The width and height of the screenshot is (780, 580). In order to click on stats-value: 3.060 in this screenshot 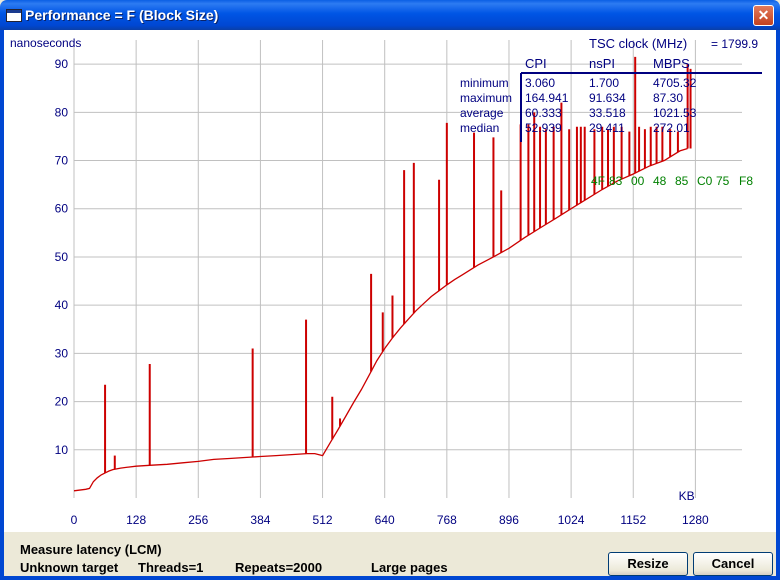, I will do `click(540, 83)`.